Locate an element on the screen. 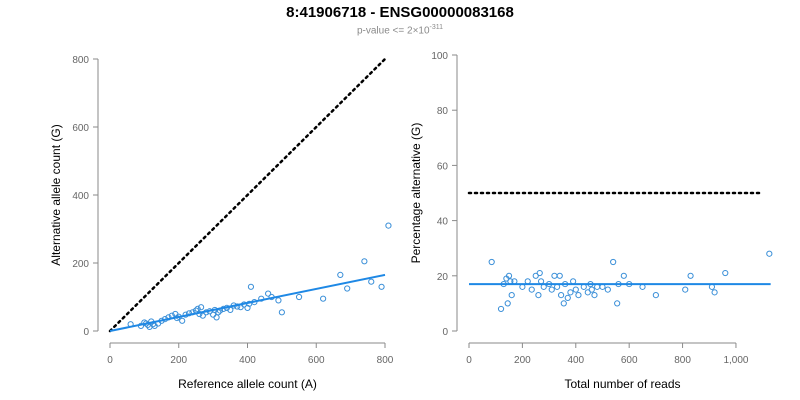  panel-1-x-tick-label: 200 is located at coordinates (178, 360).